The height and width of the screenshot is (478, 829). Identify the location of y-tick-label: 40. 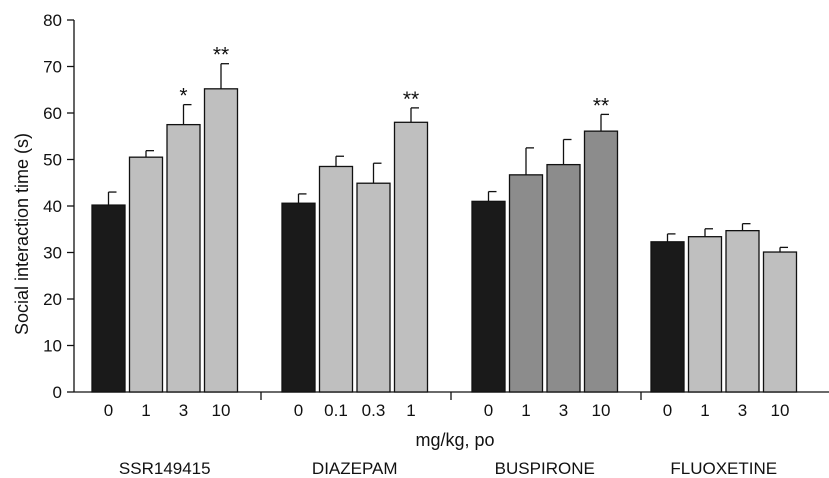
(52, 206).